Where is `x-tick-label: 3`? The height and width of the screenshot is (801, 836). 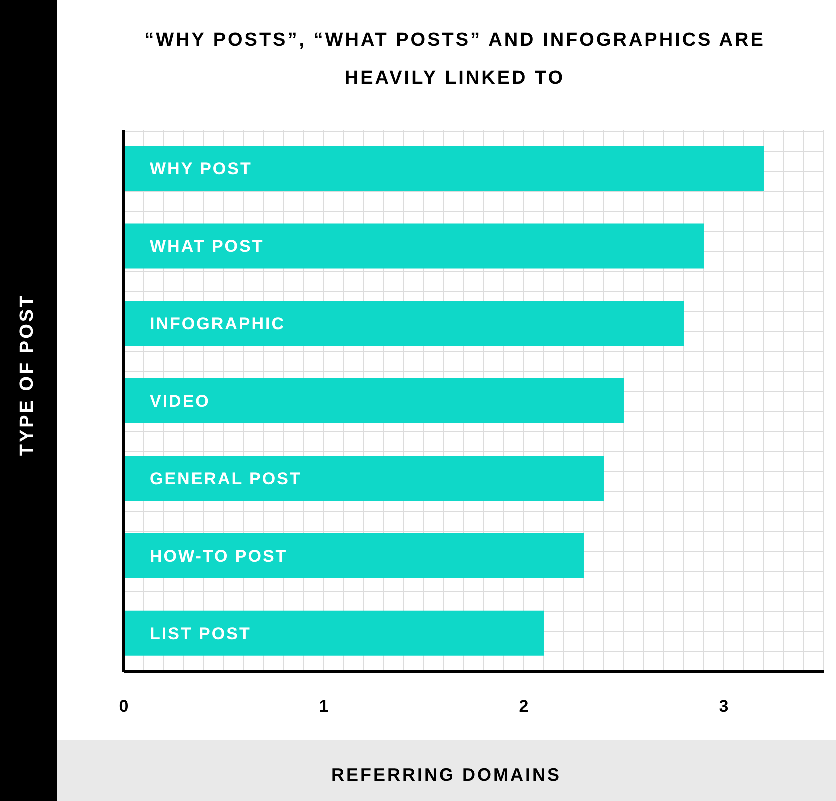
x-tick-label: 3 is located at coordinates (724, 706).